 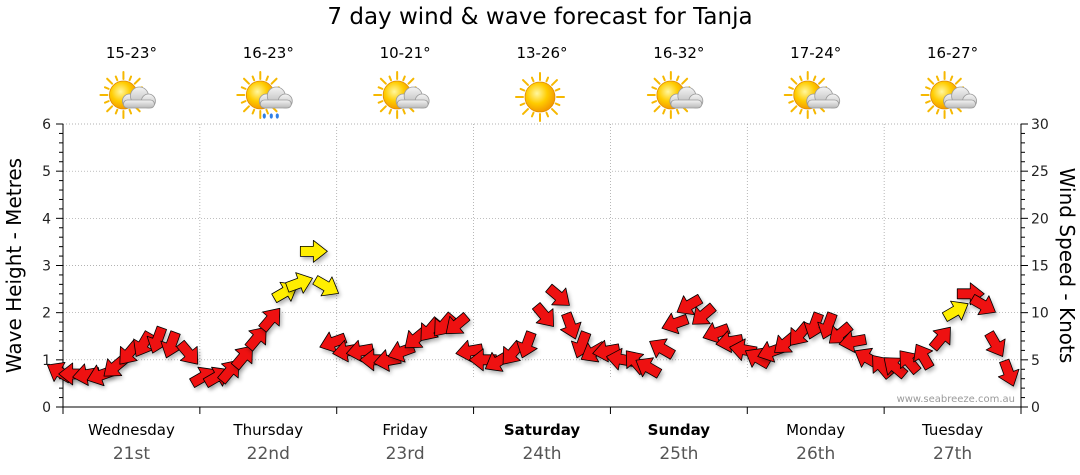 What do you see at coordinates (542, 430) in the screenshot?
I see `day-name-label: Saturday` at bounding box center [542, 430].